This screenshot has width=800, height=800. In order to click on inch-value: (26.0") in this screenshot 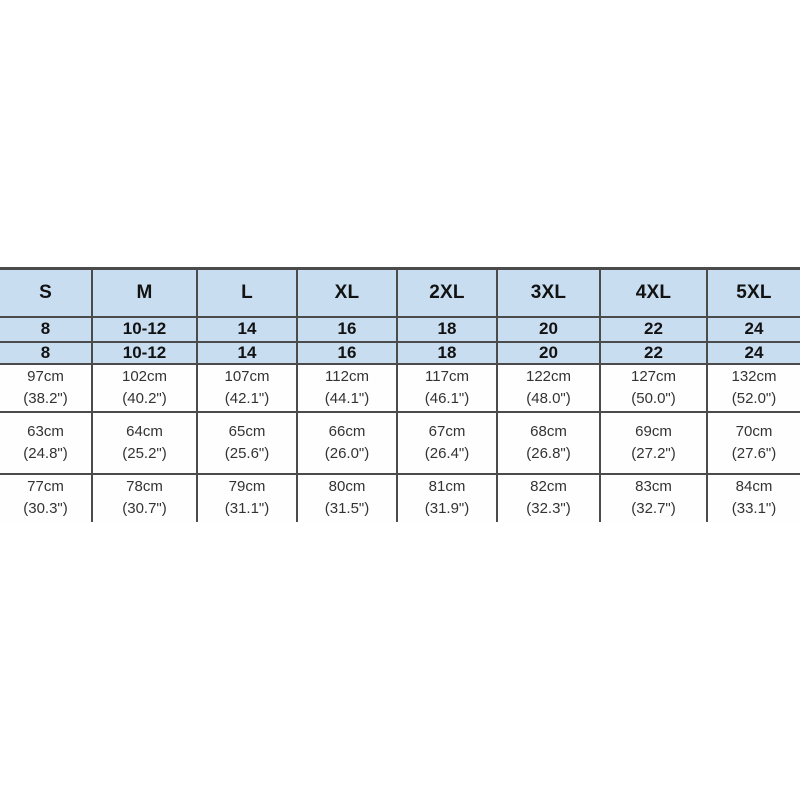, I will do `click(347, 453)`.